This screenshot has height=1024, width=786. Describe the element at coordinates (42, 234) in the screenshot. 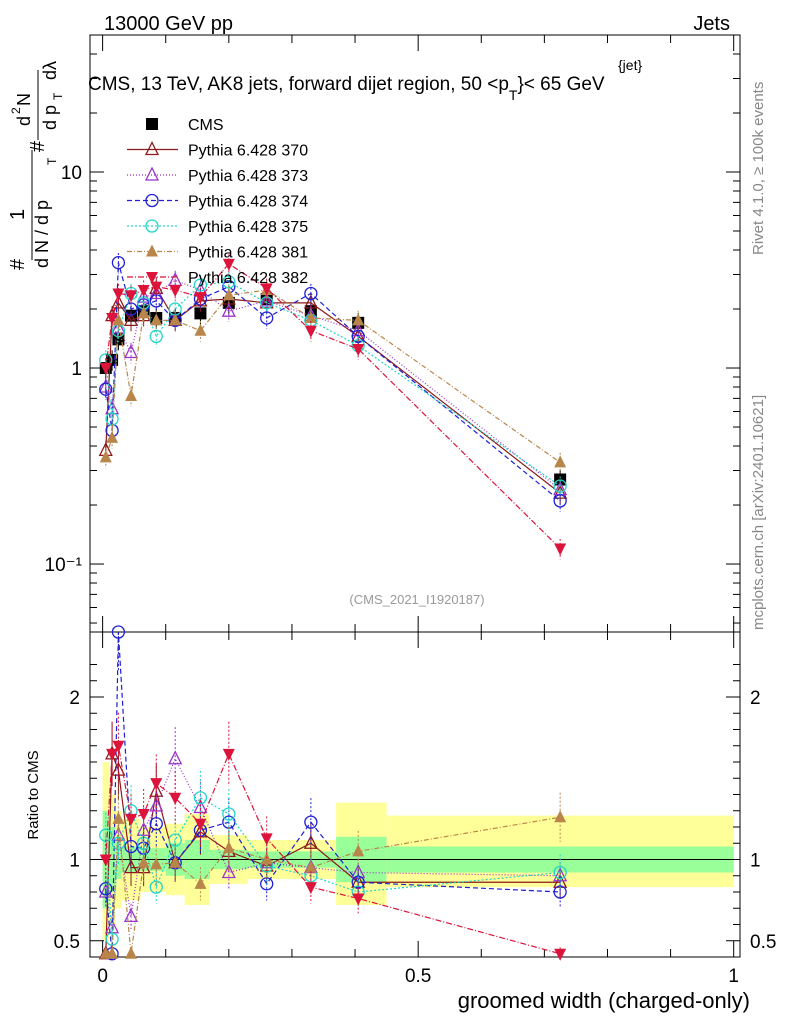

I see `ylabel-dn-dpt: d N / d p` at that location.